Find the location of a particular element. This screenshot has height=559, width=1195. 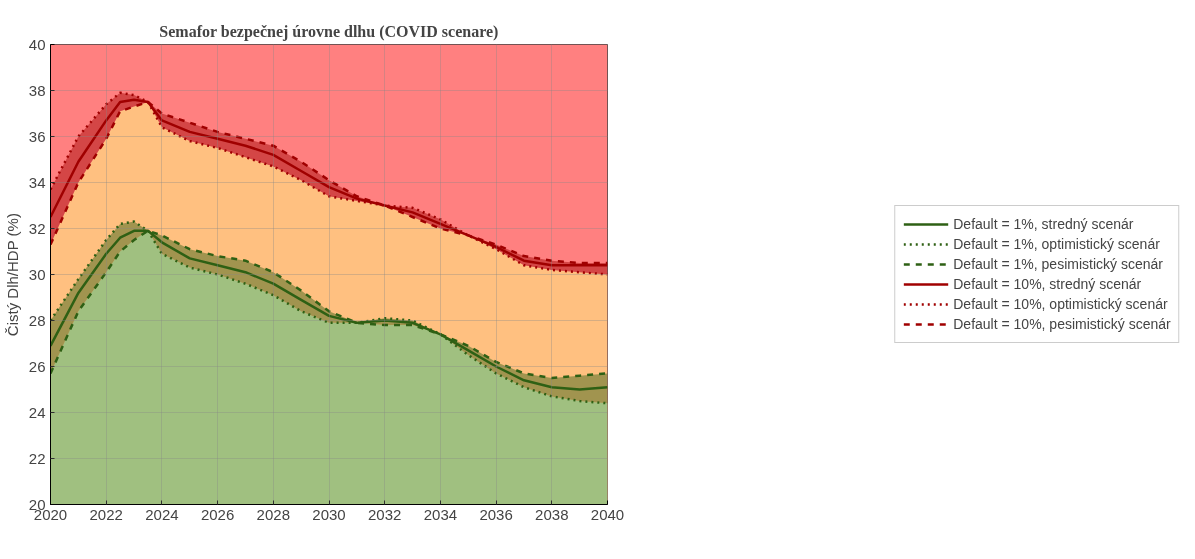

x-tick-label: 2040 is located at coordinates (607, 514).